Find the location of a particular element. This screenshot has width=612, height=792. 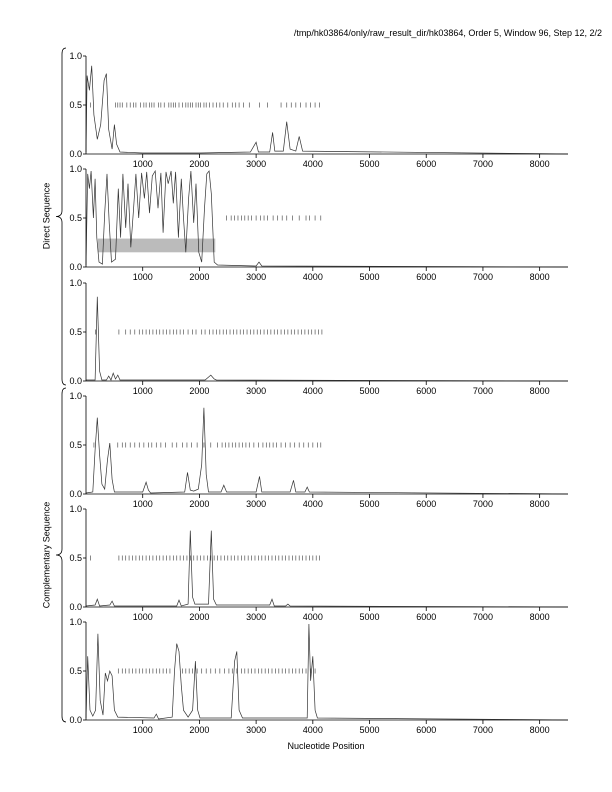

x-axis-label: Nucleotide Position is located at coordinates (326, 746).